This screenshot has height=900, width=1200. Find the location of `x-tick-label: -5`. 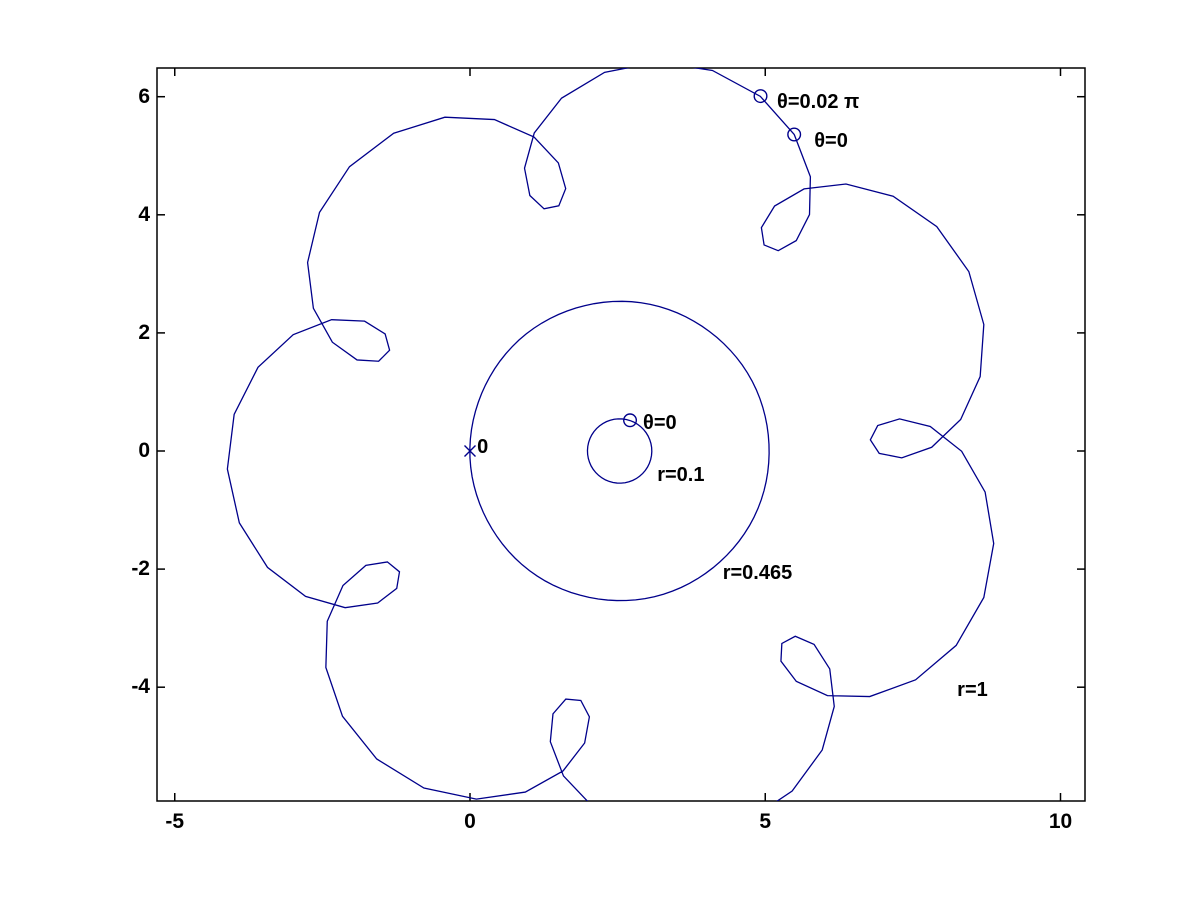

x-tick-label: -5 is located at coordinates (175, 821).